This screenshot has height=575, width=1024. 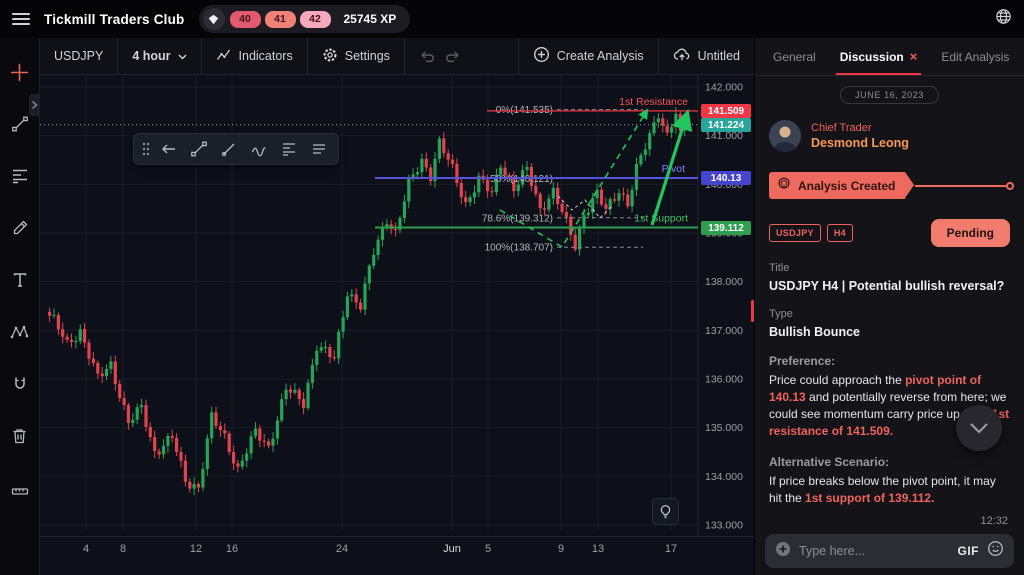 What do you see at coordinates (724, 88) in the screenshot?
I see `svg-text: 142.000` at bounding box center [724, 88].